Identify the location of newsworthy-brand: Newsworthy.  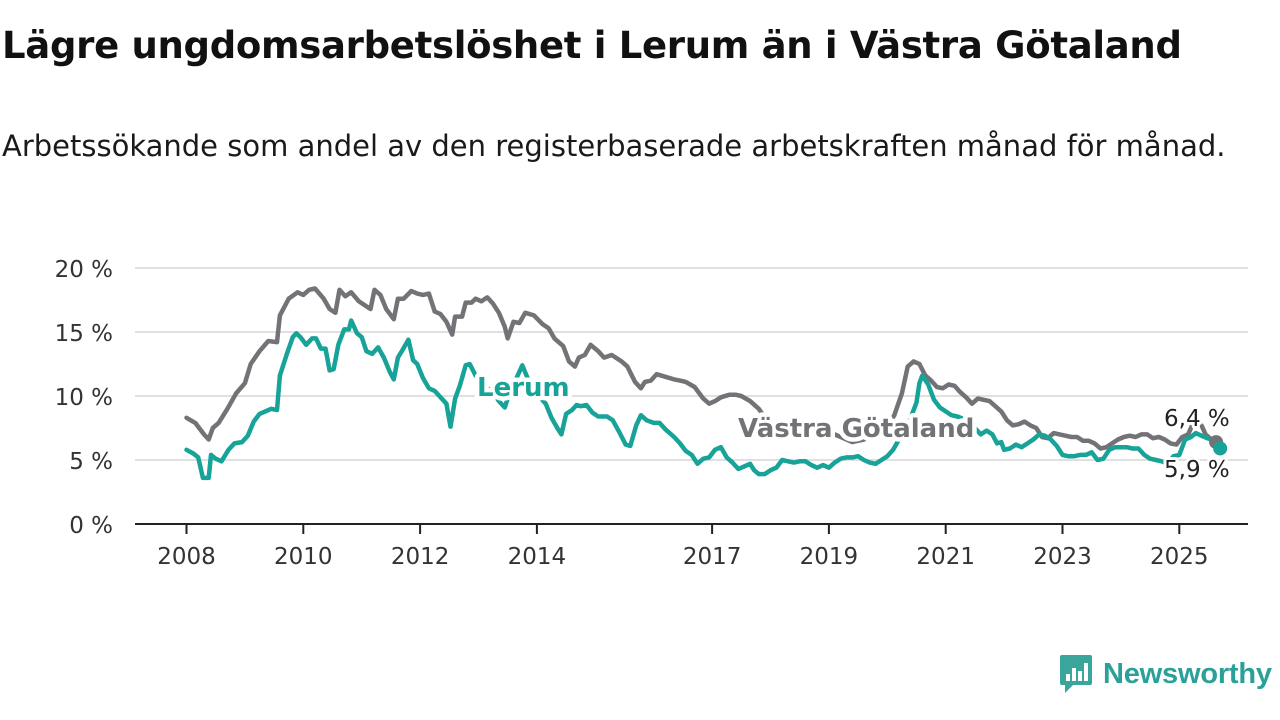
(1165, 674).